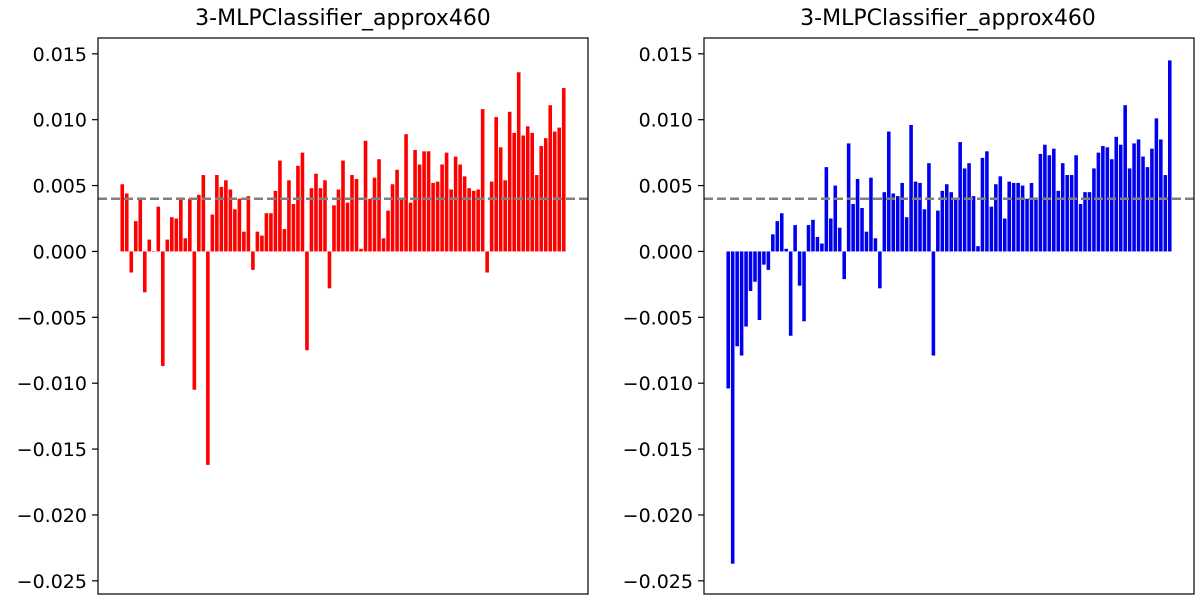 This screenshot has width=1200, height=604. Describe the element at coordinates (666, 252) in the screenshot. I see `right-ytick-label: 0.000` at that location.